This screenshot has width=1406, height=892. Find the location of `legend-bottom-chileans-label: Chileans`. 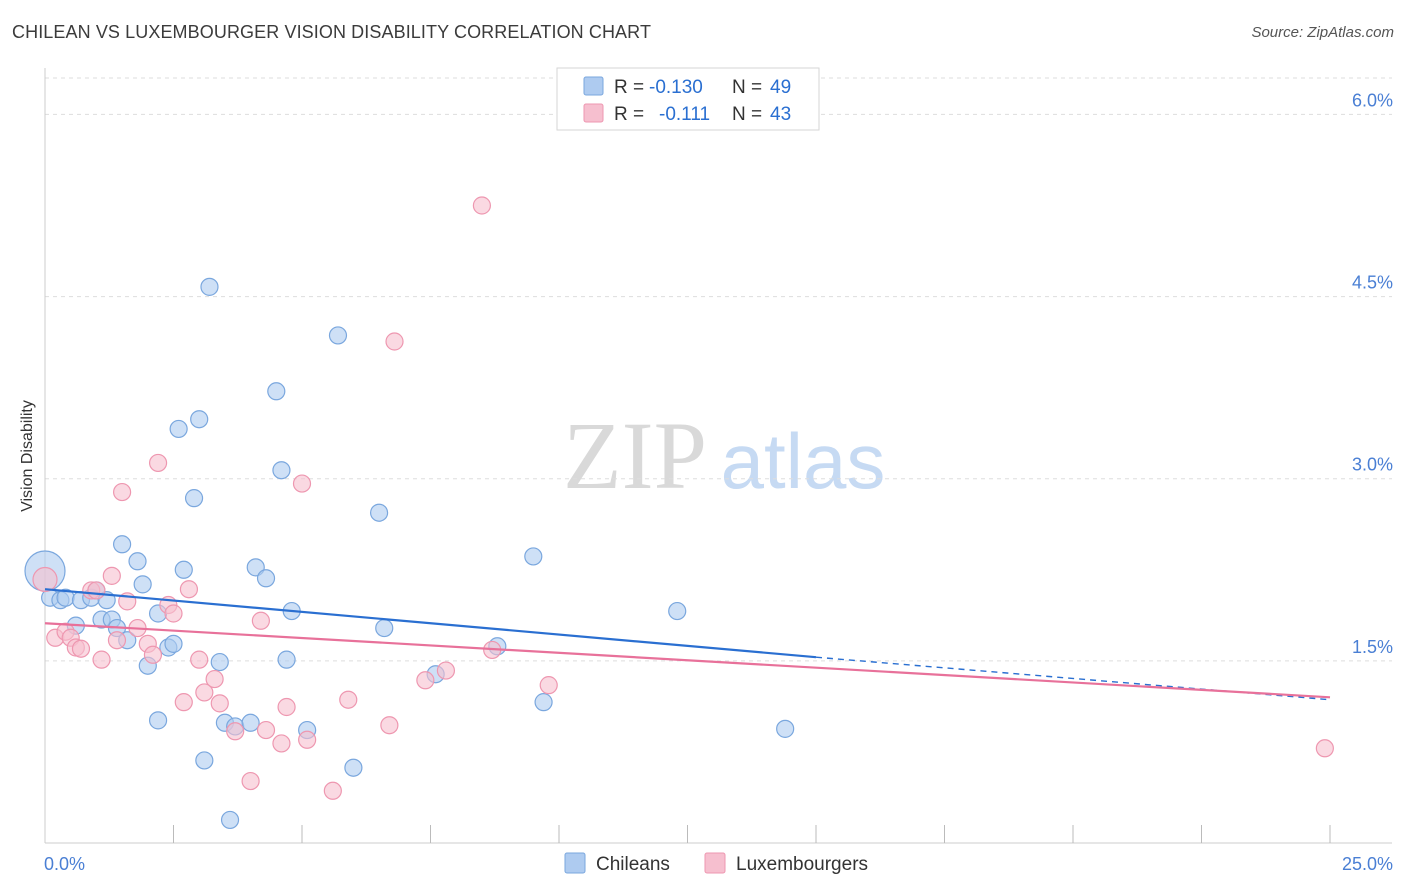

legend-bottom-chileans-label: Chileans is located at coordinates (633, 864).